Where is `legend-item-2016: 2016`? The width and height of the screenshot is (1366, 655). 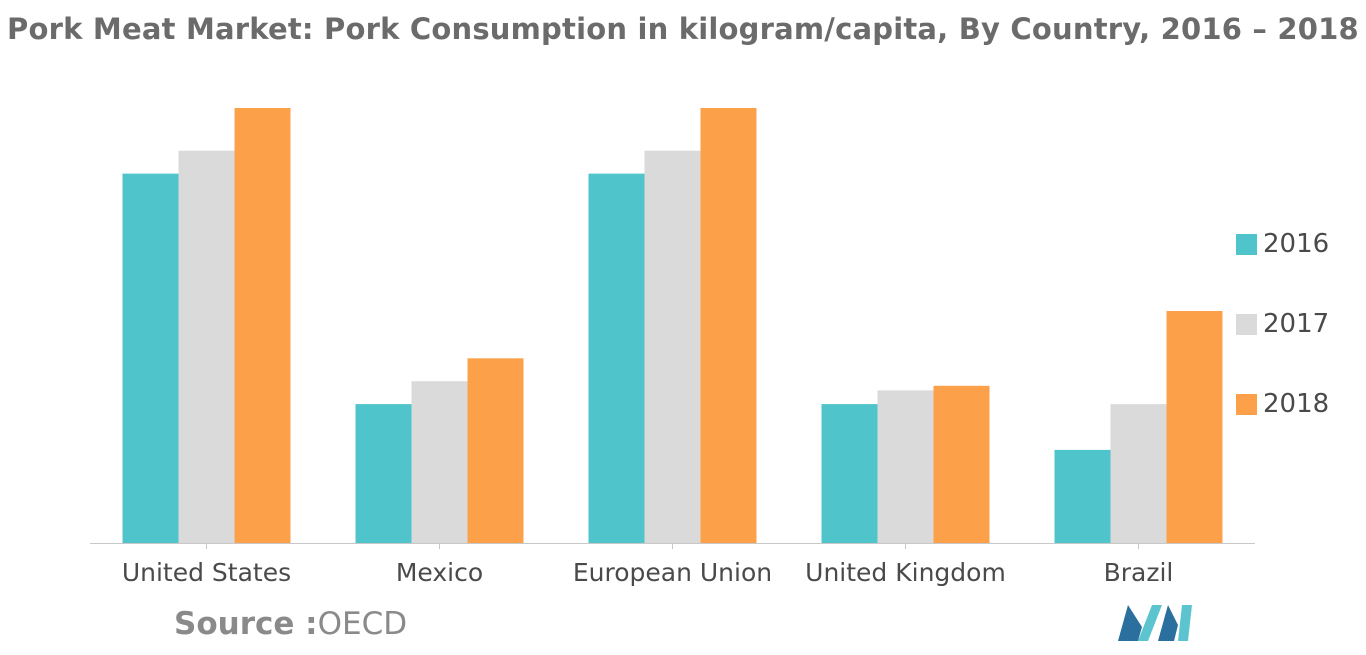 legend-item-2016: 2016 is located at coordinates (1282, 268).